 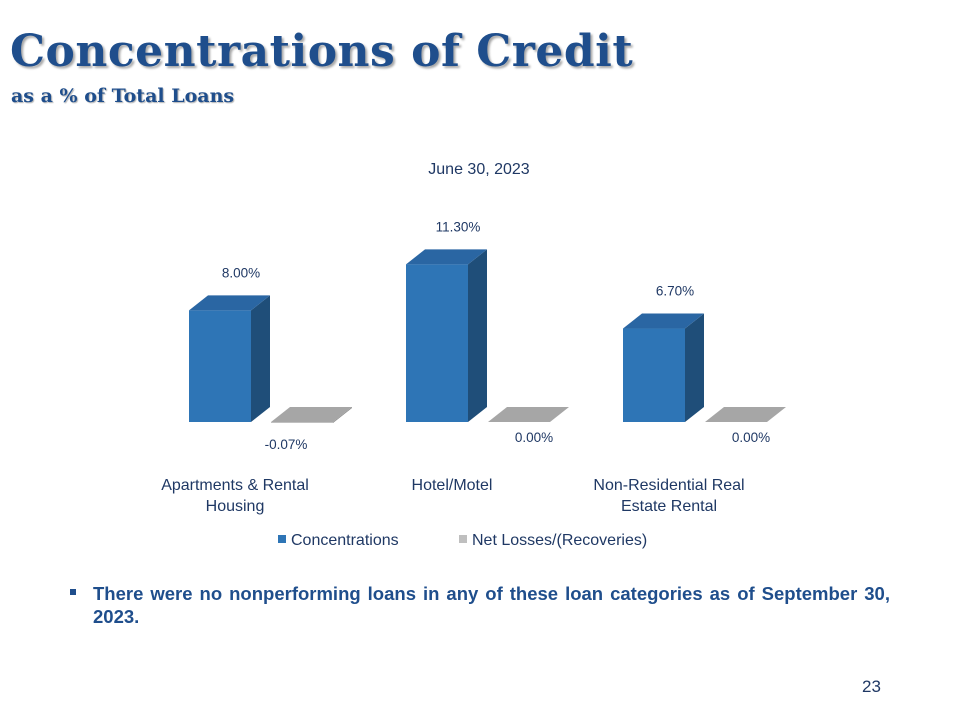 What do you see at coordinates (871, 686) in the screenshot?
I see `page-number: 23` at bounding box center [871, 686].